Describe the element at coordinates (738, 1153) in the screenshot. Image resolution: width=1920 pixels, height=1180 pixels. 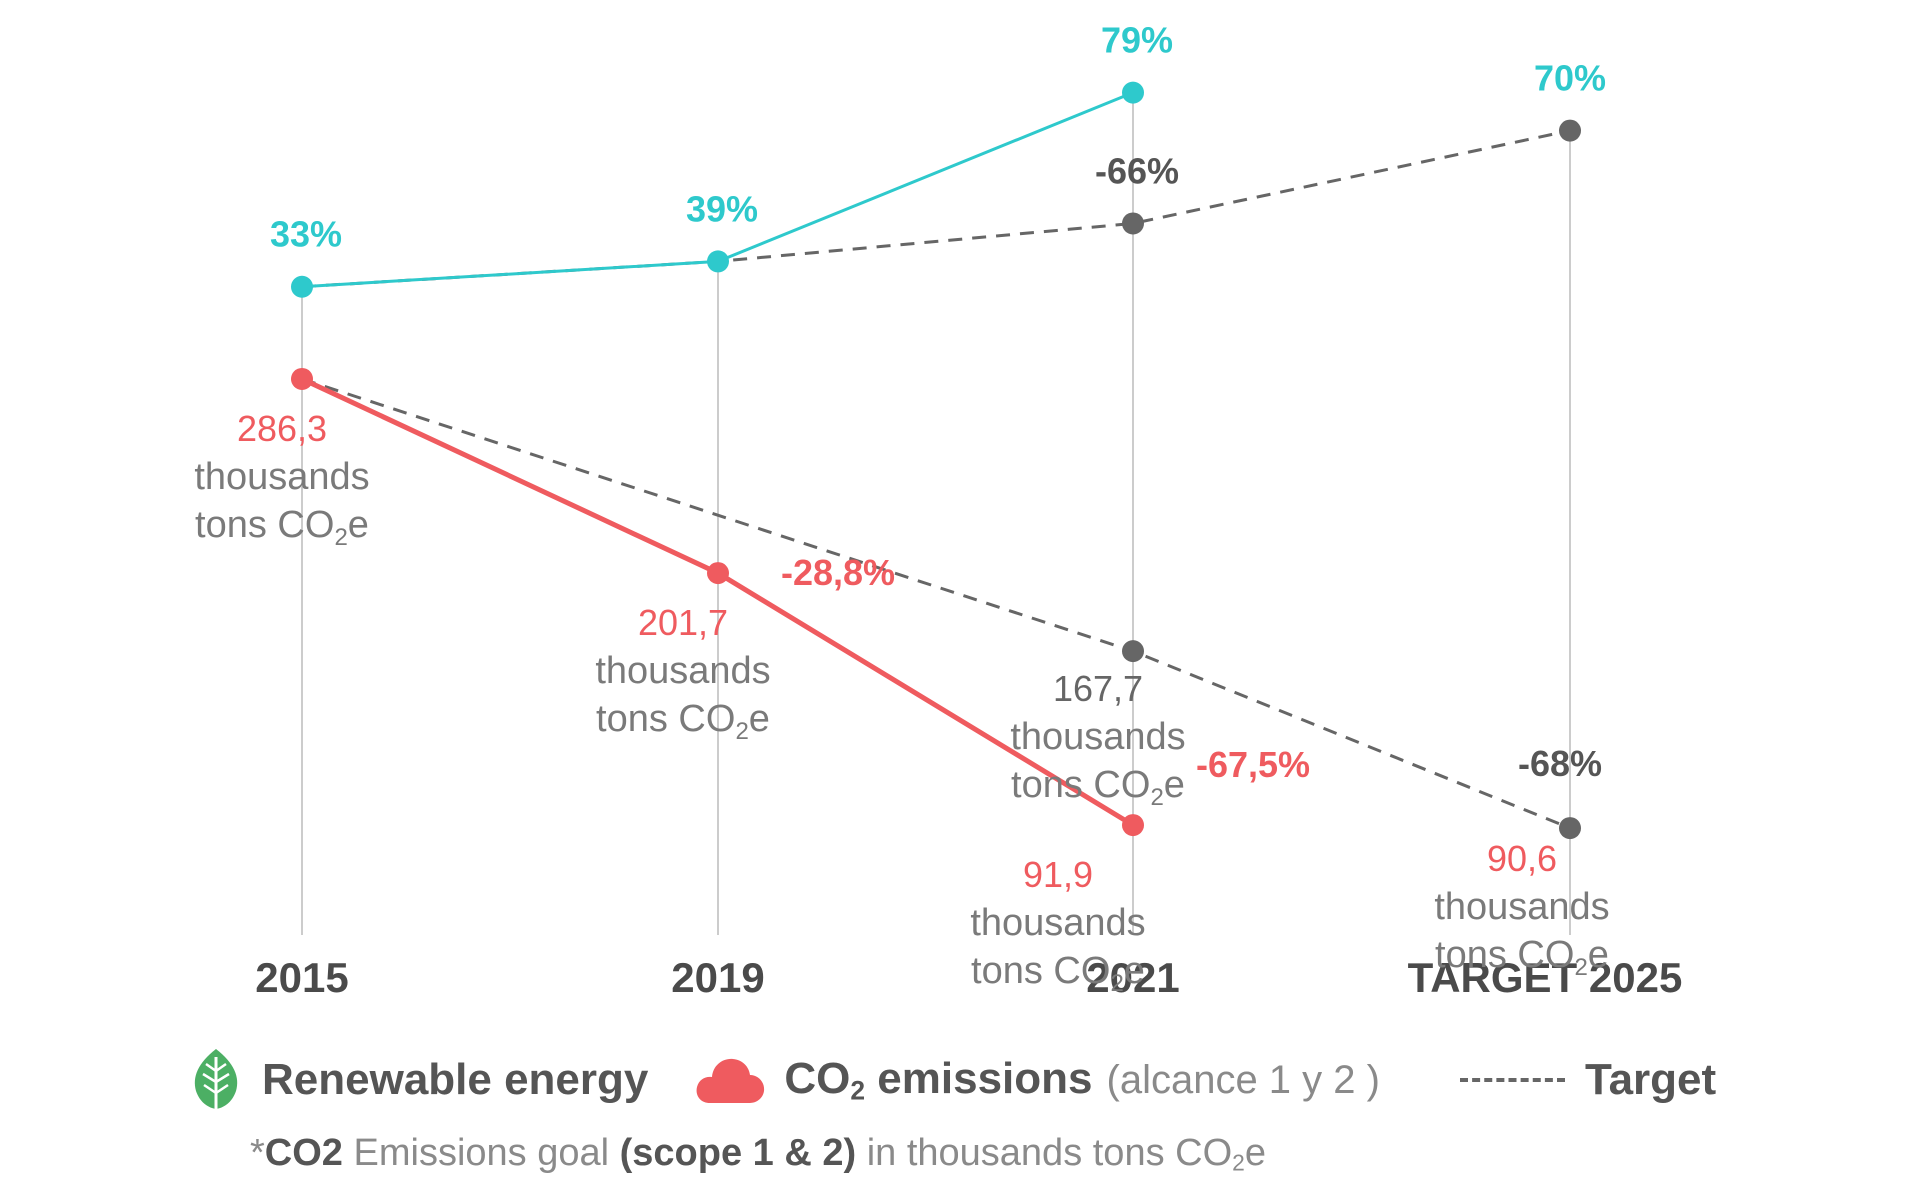
I see `footnote-bold2: (scope 1 & 2)` at that location.